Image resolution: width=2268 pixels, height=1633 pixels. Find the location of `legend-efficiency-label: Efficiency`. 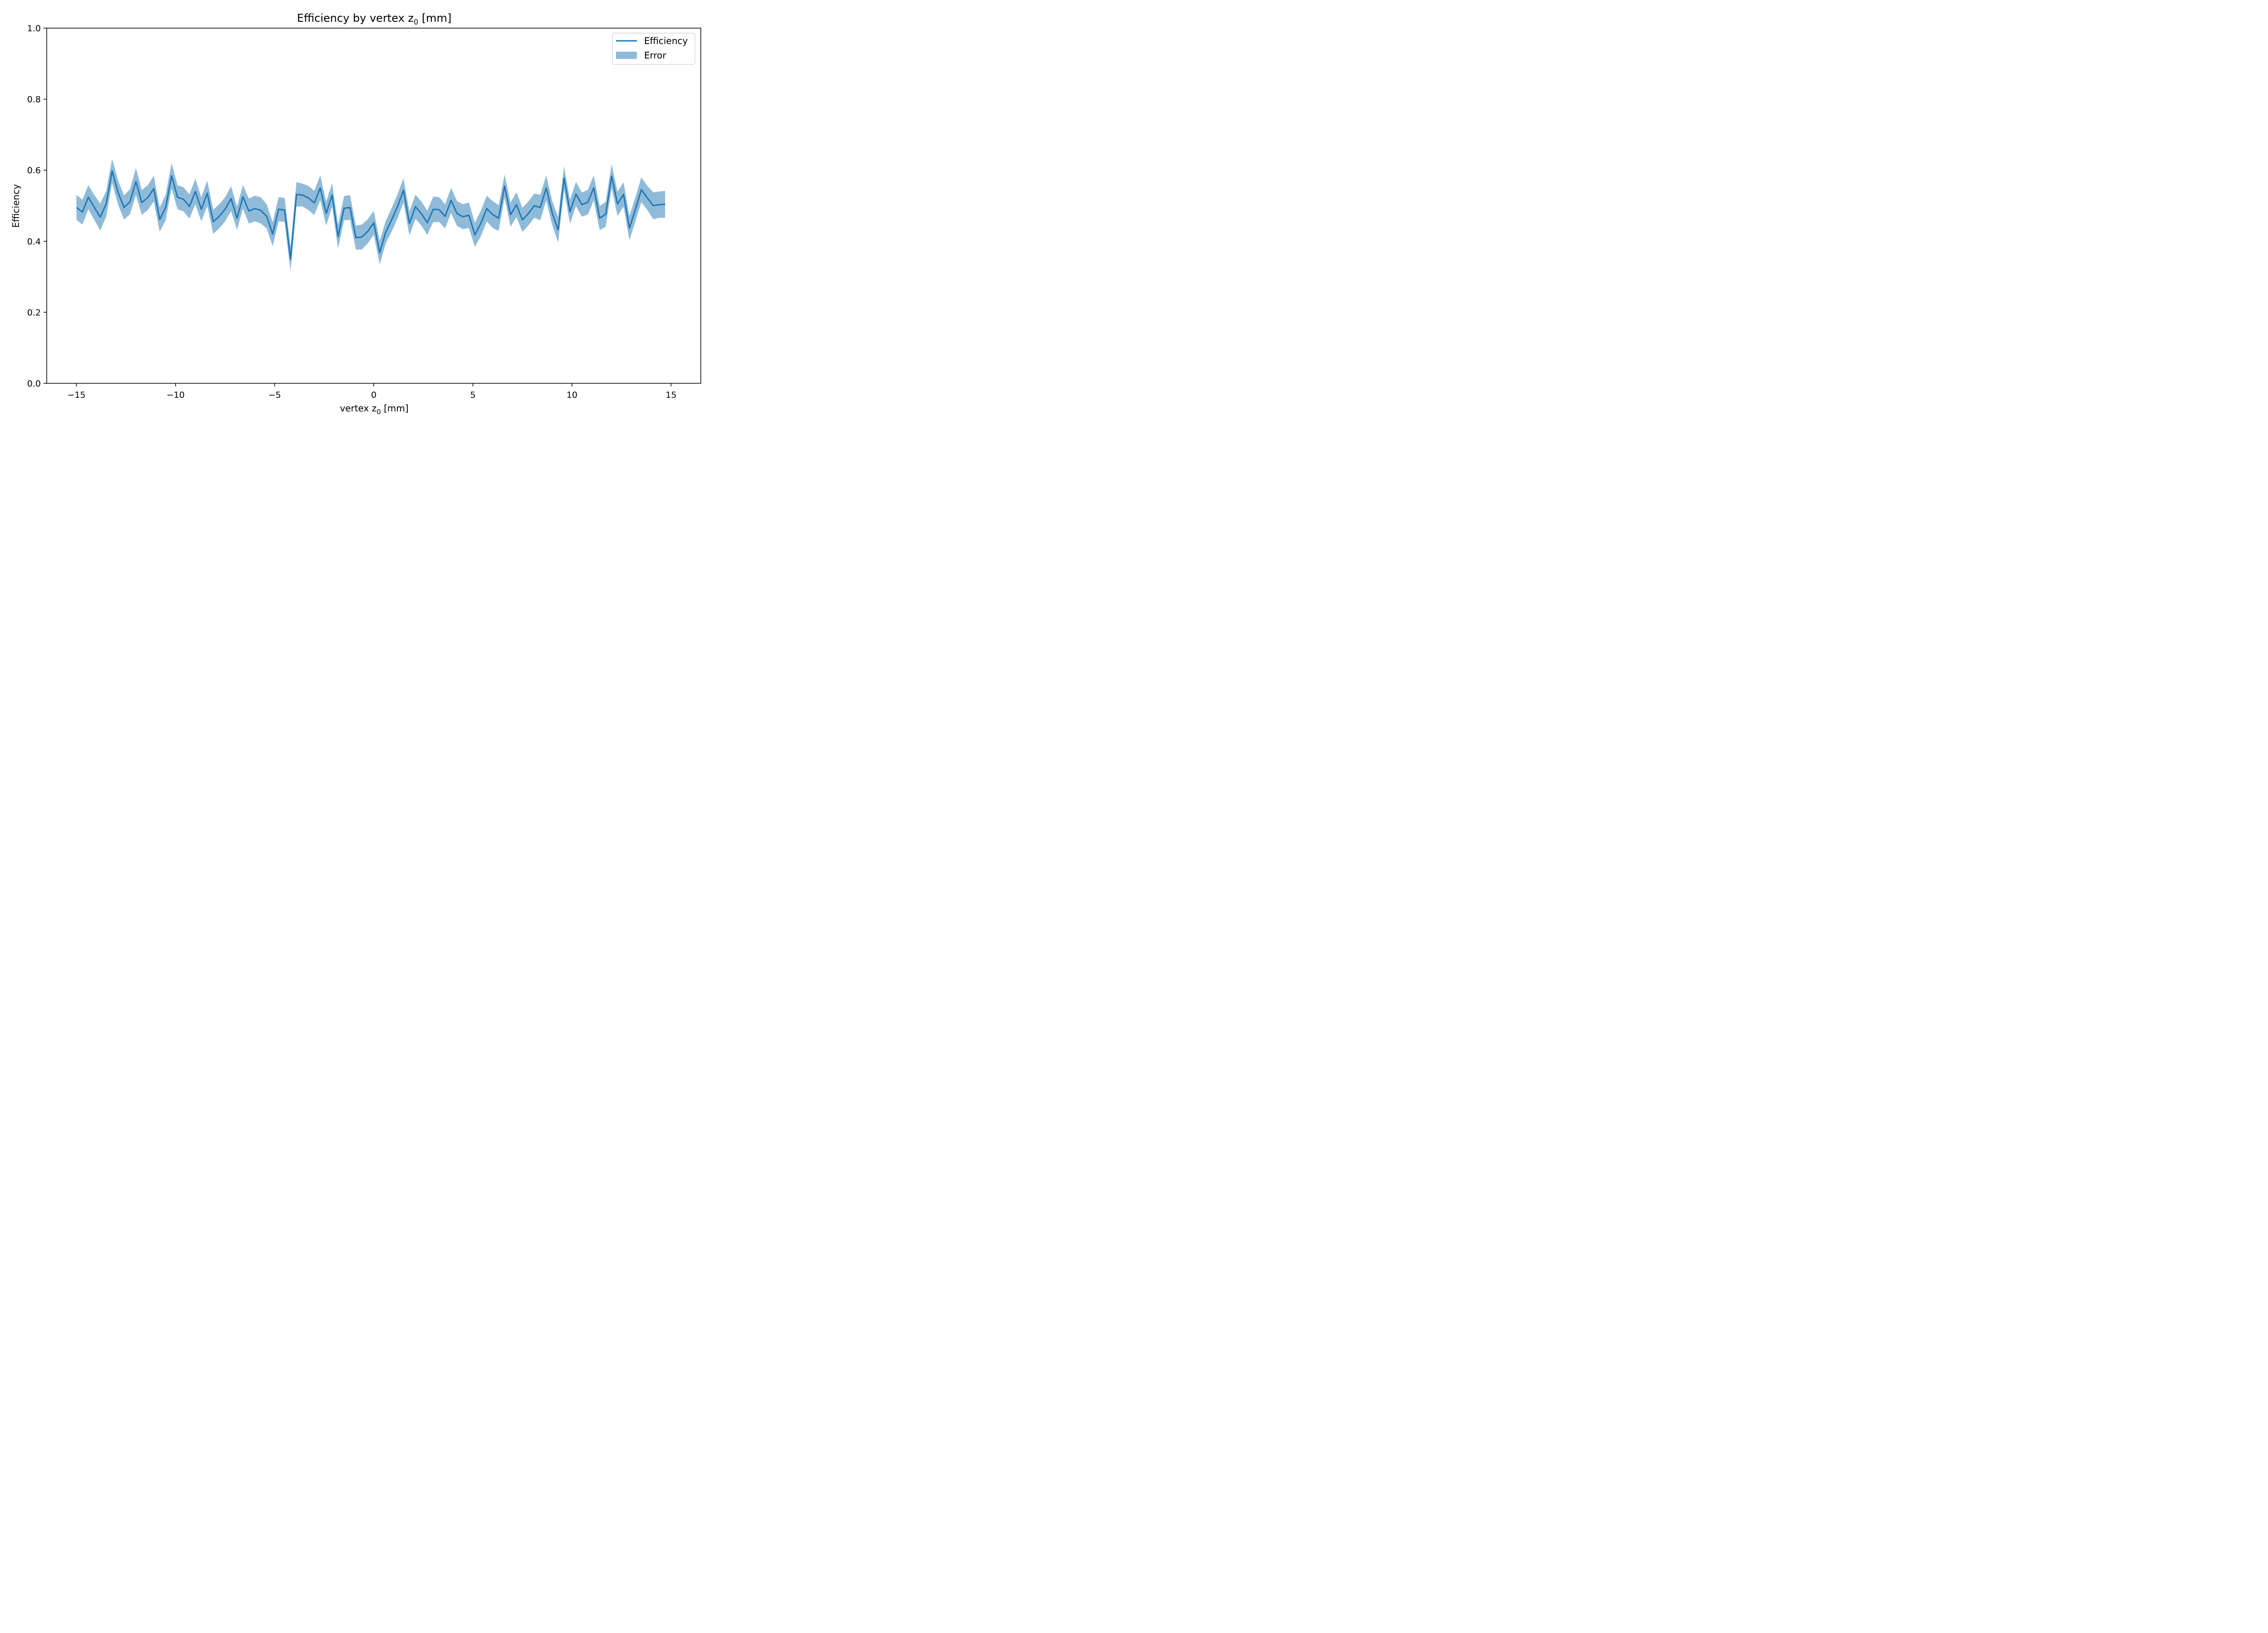

legend-efficiency-label: Efficiency is located at coordinates (666, 40).